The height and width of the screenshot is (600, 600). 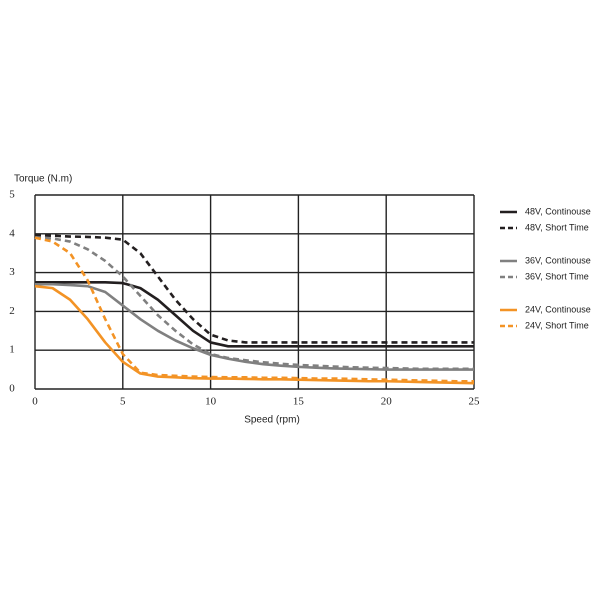 What do you see at coordinates (557, 276) in the screenshot?
I see `legend-label: 36V, Short Time` at bounding box center [557, 276].